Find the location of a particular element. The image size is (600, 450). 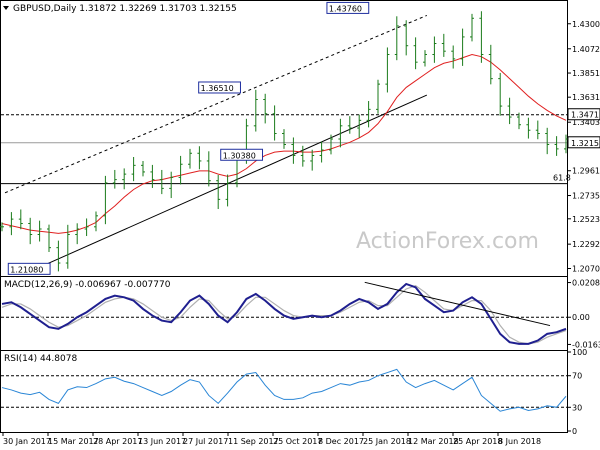

price-horizontal-lines is located at coordinates (284, 149).